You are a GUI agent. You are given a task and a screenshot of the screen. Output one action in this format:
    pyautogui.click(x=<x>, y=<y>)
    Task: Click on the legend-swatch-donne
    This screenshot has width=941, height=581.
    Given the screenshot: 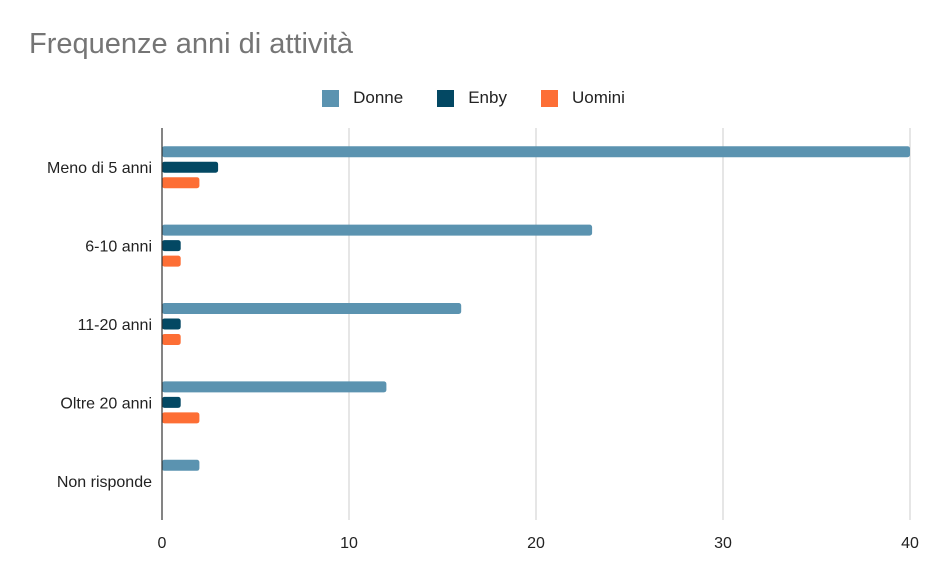 What is the action you would take?
    pyautogui.click(x=331, y=98)
    